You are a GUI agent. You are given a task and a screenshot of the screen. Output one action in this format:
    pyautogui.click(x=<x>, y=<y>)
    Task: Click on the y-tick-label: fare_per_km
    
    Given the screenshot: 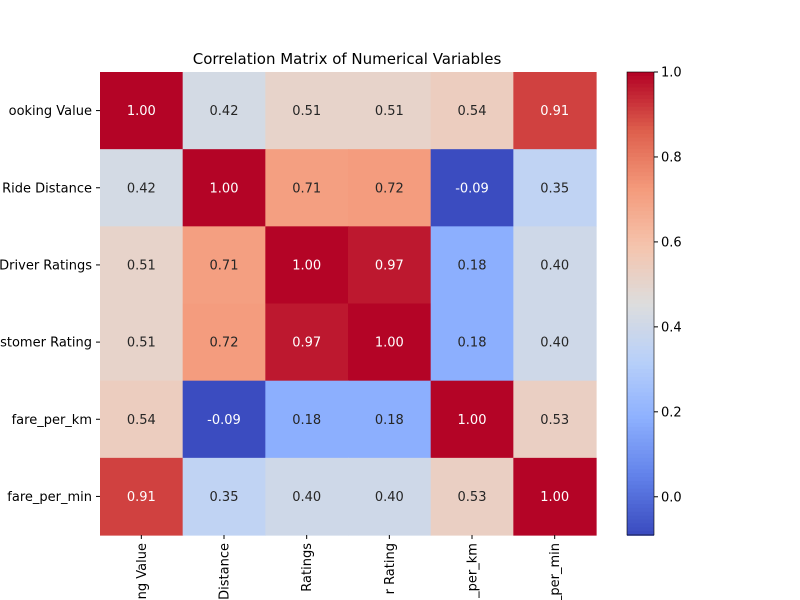 What is the action you would take?
    pyautogui.click(x=52, y=420)
    